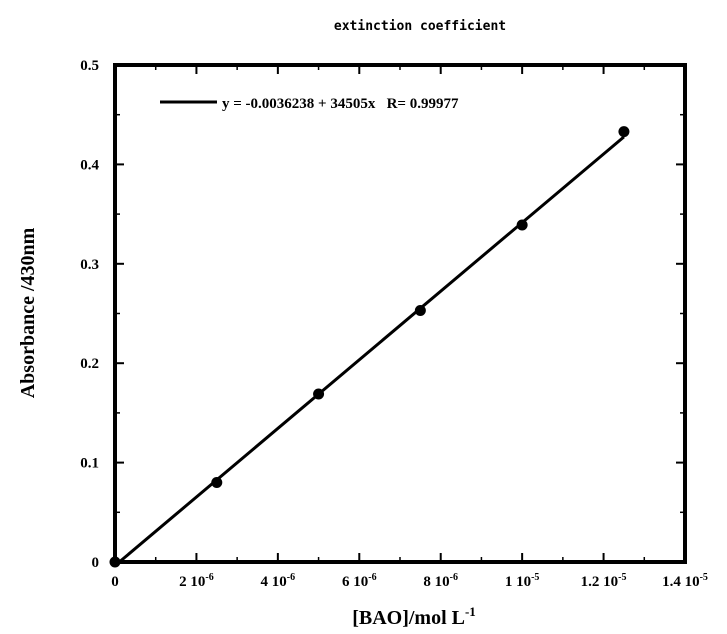  Describe the element at coordinates (89, 364) in the screenshot. I see `y-tick-label: 0.2` at that location.